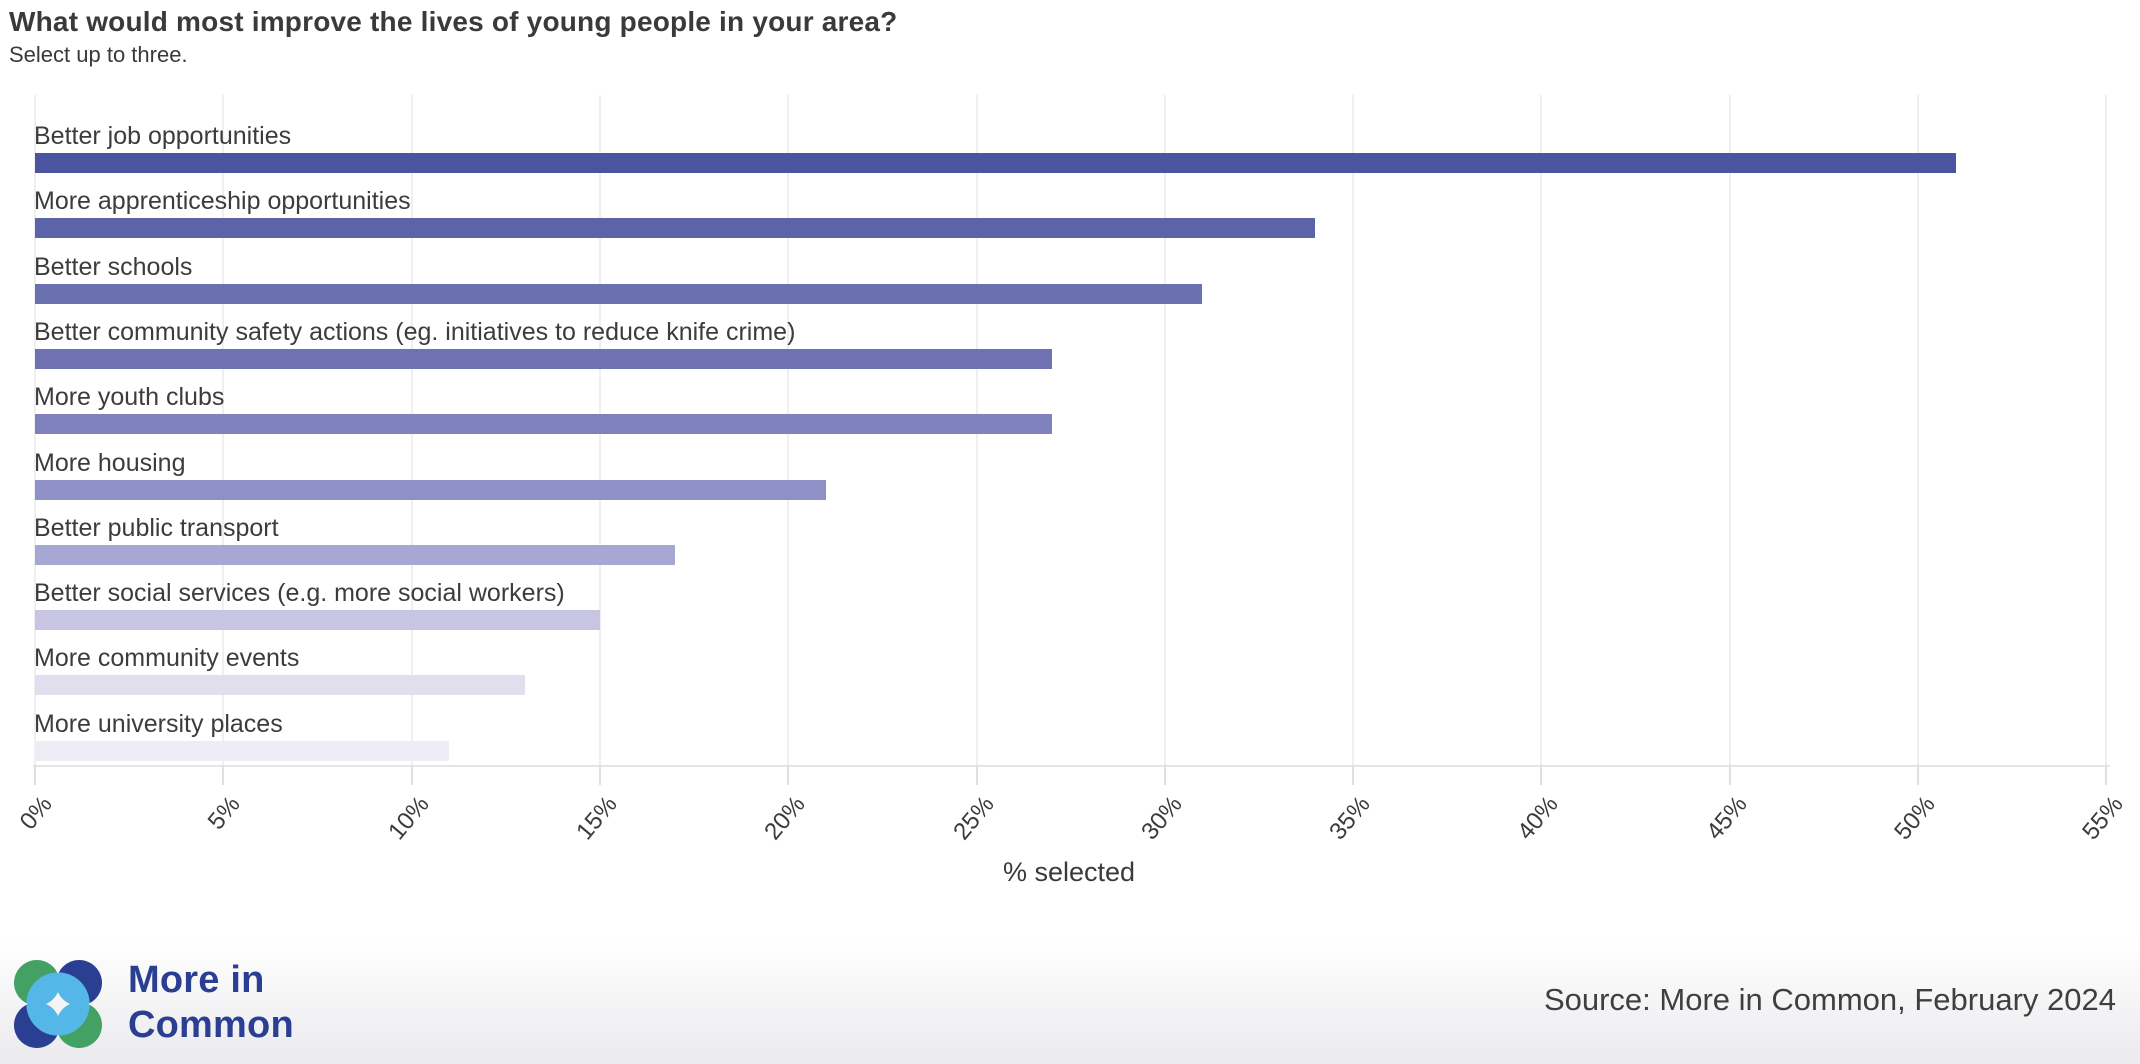 The width and height of the screenshot is (2140, 1064). What do you see at coordinates (973, 818) in the screenshot?
I see `tick-label: 25%` at bounding box center [973, 818].